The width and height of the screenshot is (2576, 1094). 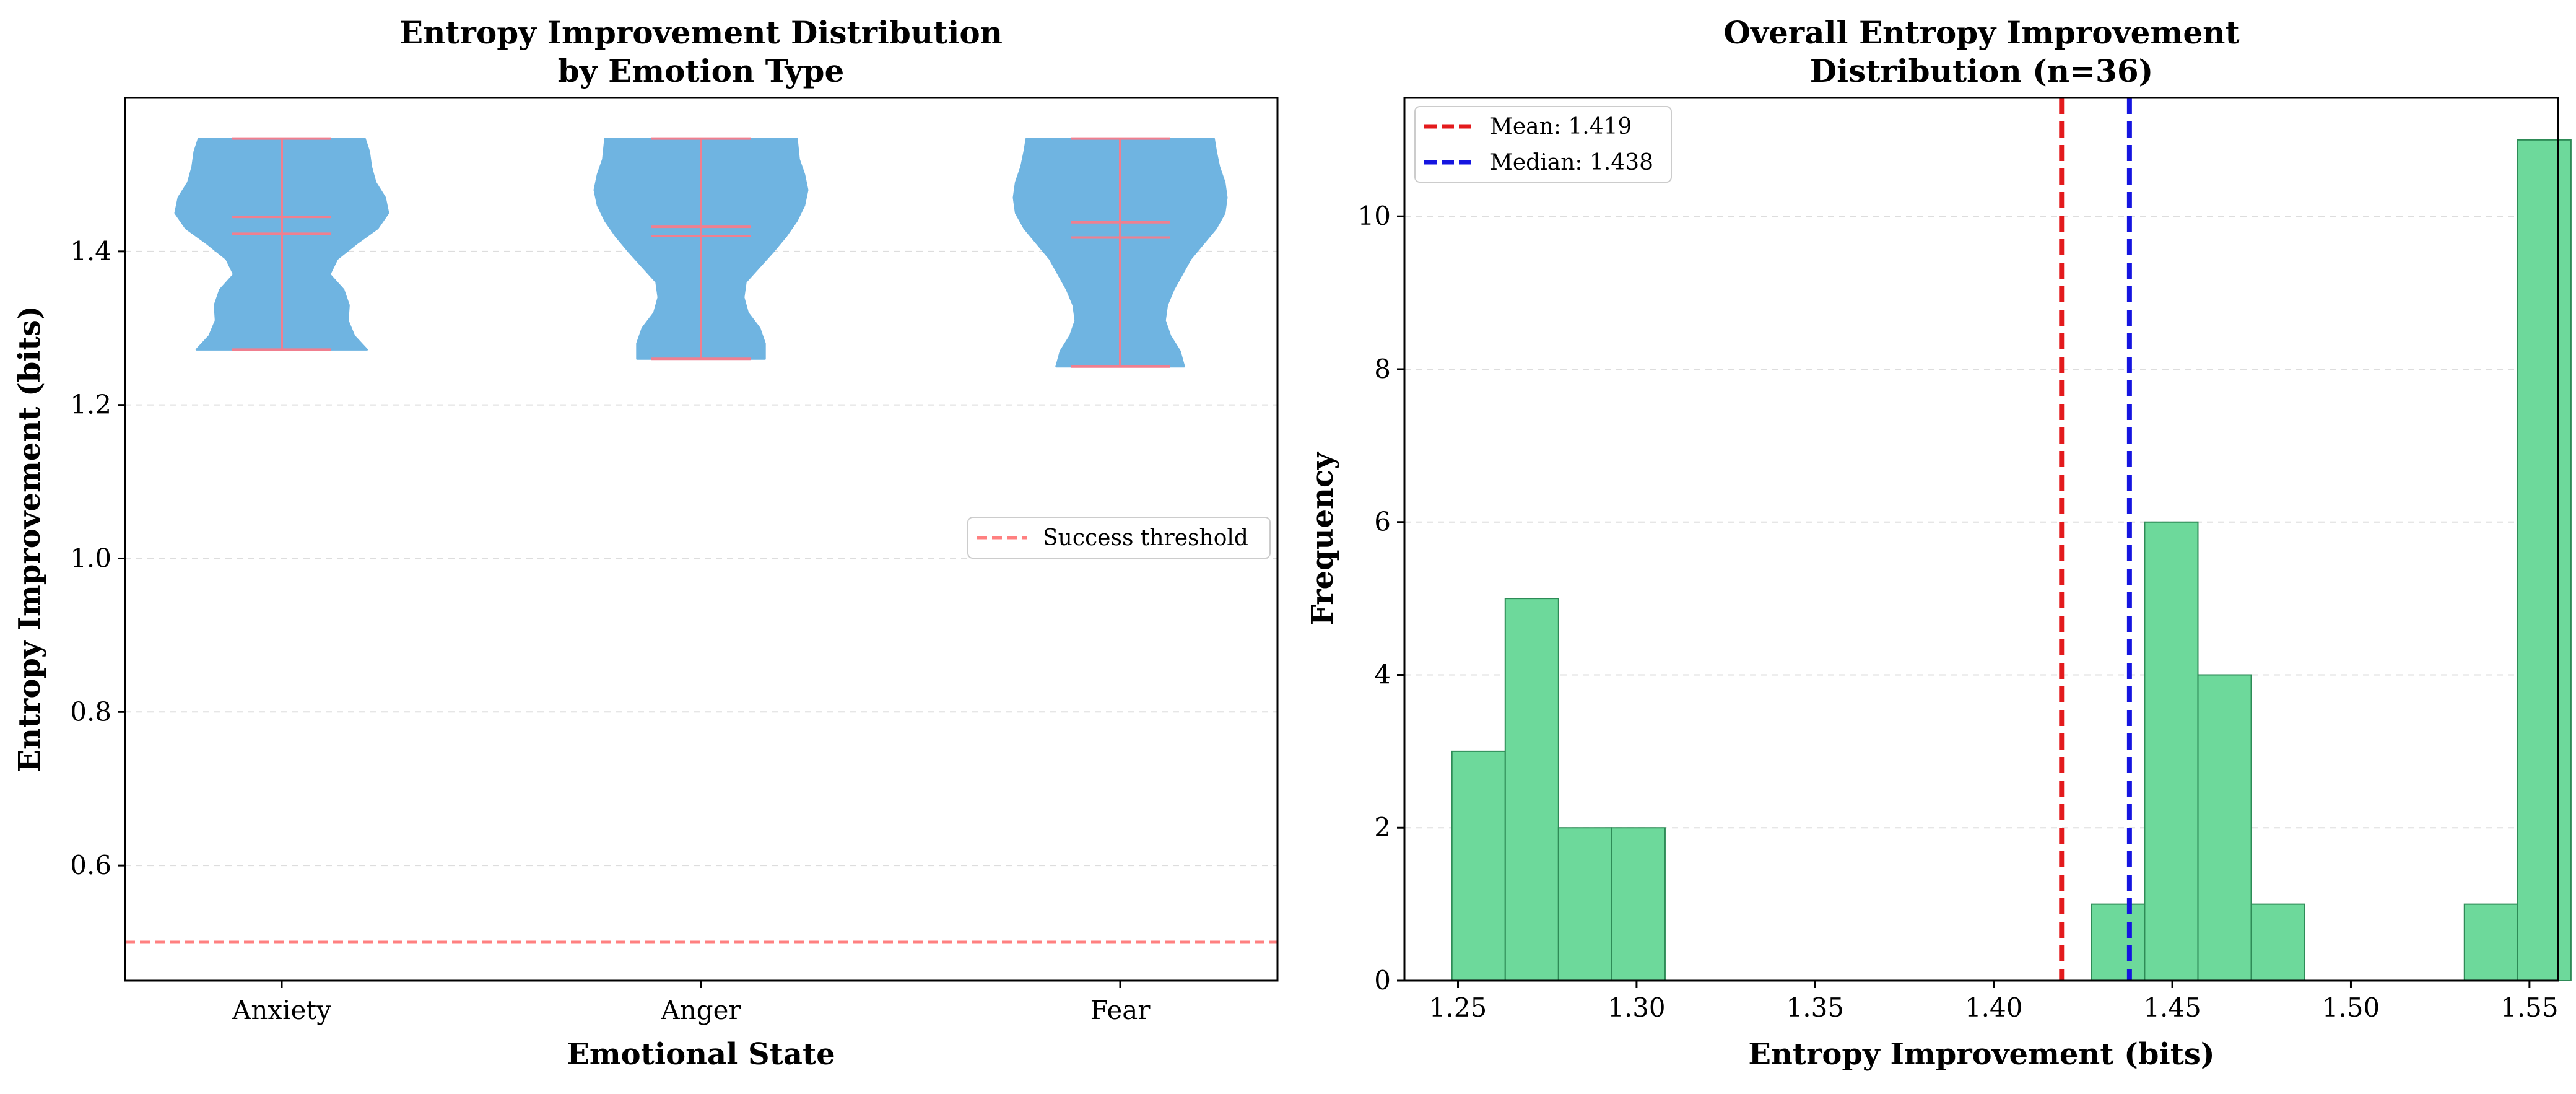 I want to click on violin-y-ticks: 0.6 0.8 1.0 1.2 1.4, so click(x=97, y=558).